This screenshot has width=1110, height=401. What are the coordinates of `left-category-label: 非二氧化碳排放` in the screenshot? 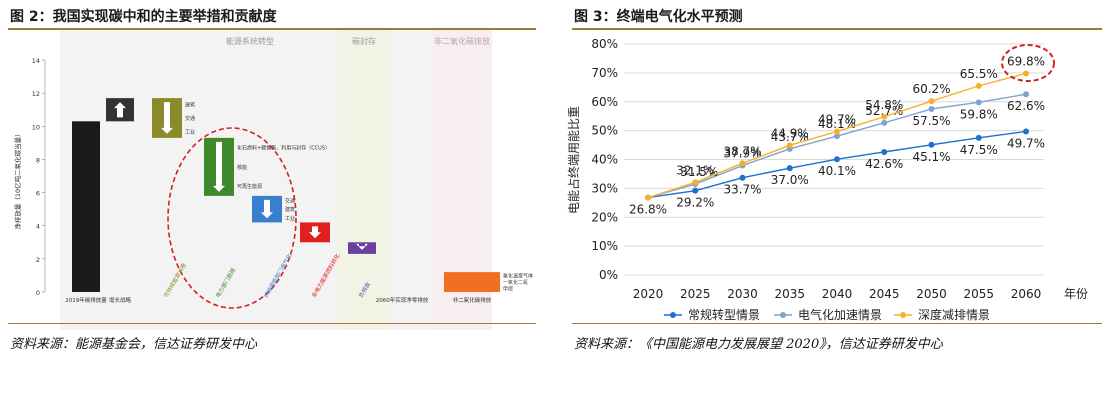 It's located at (472, 300).